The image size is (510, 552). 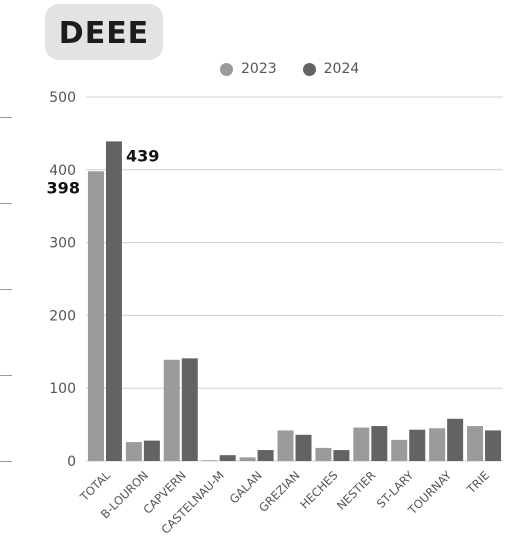 I want to click on x-tick-label: NESTIER, so click(x=356, y=490).